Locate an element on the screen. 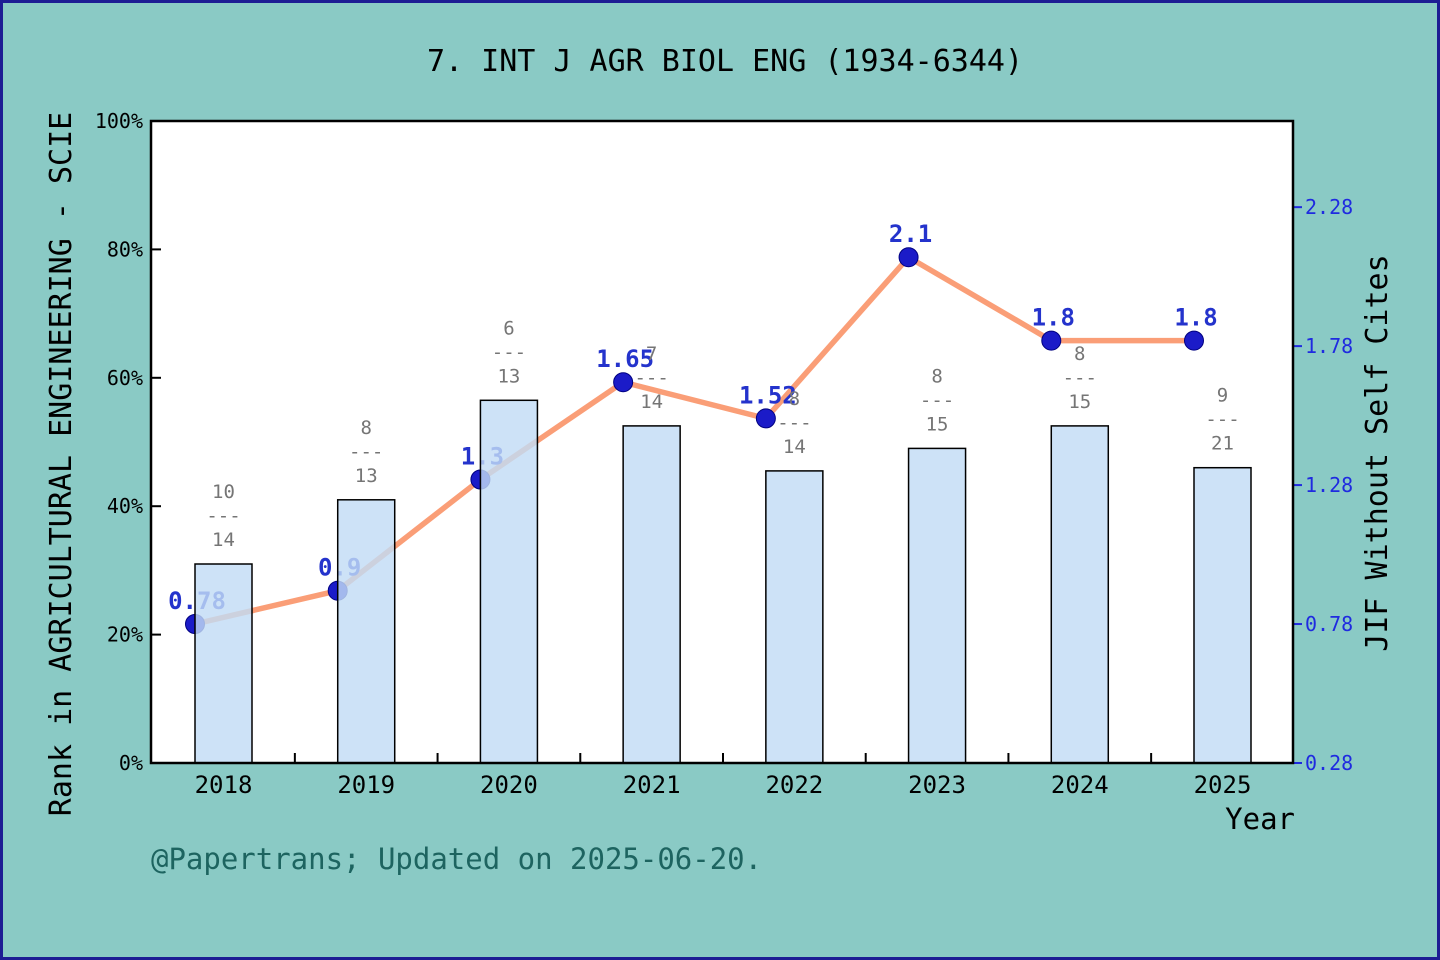 The width and height of the screenshot is (1440, 960). fraction-denominator-2021: 14 is located at coordinates (651, 402).